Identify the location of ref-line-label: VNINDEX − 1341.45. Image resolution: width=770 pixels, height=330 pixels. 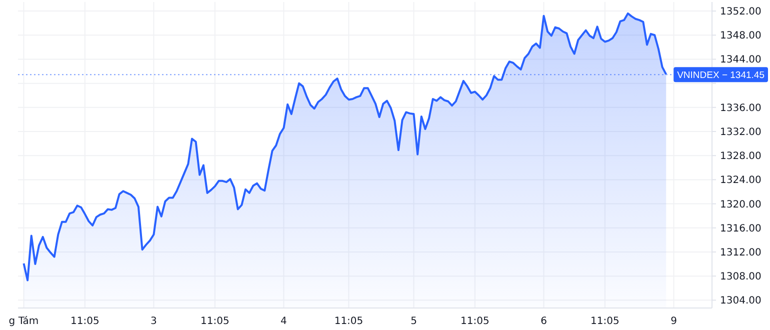
(721, 76).